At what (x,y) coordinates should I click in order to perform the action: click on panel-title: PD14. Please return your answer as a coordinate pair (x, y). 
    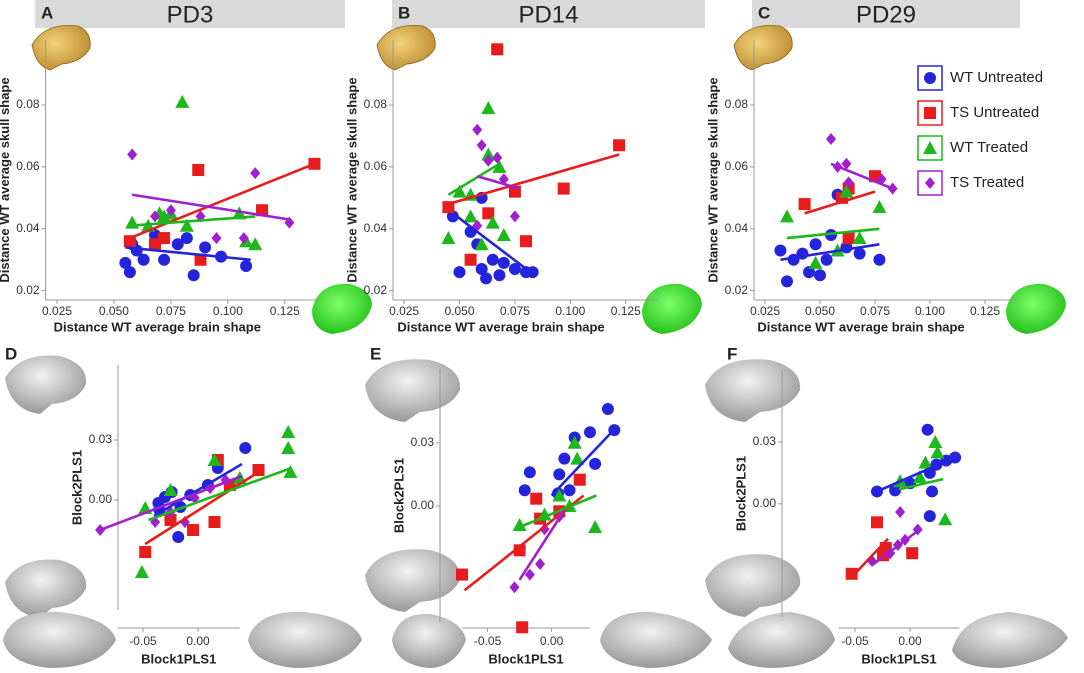
    Looking at the image, I should click on (548, 14).